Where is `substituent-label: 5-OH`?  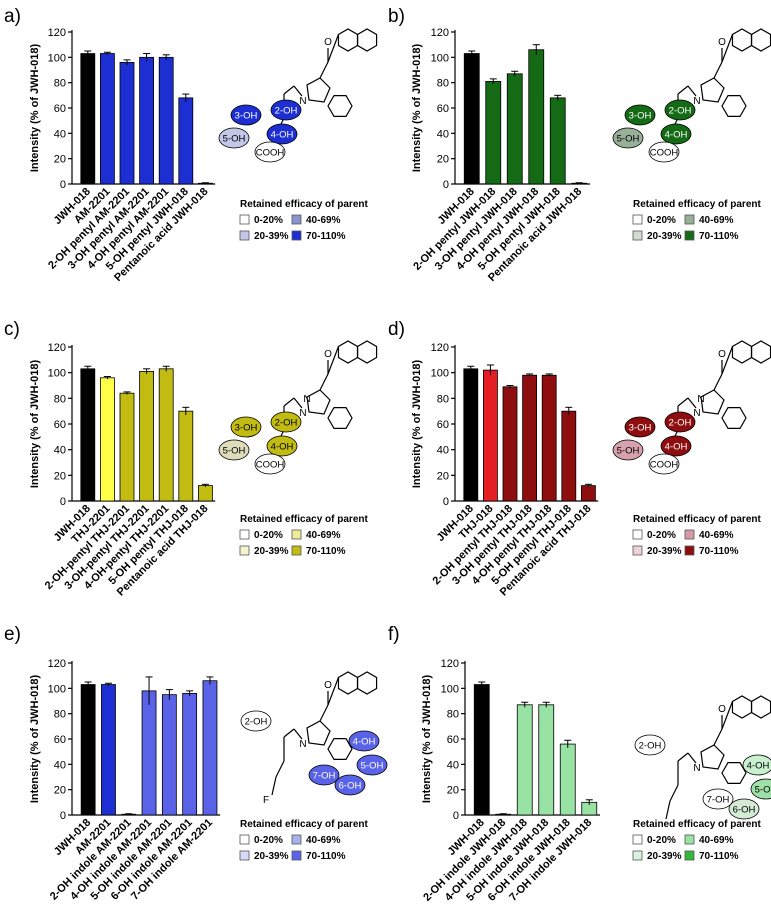
substituent-label: 5-OH is located at coordinates (234, 139).